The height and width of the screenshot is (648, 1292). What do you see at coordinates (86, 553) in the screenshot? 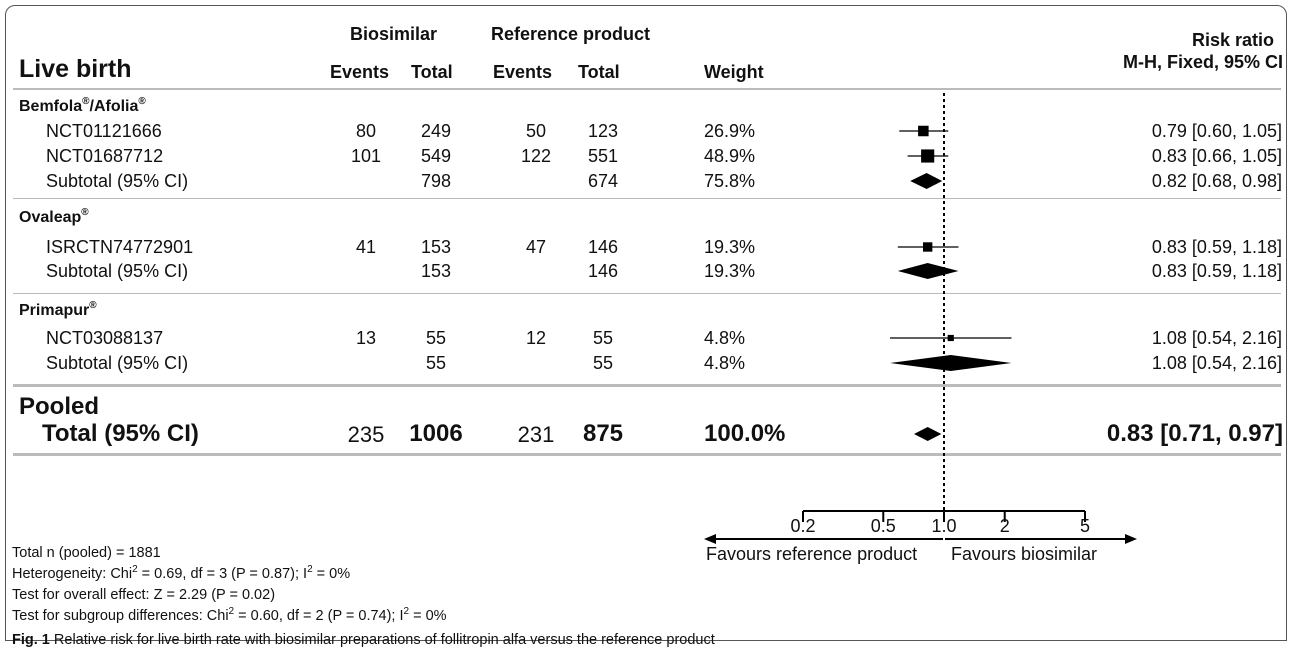
I see `footnote-total-n: Total n (pooled) = 1881` at bounding box center [86, 553].